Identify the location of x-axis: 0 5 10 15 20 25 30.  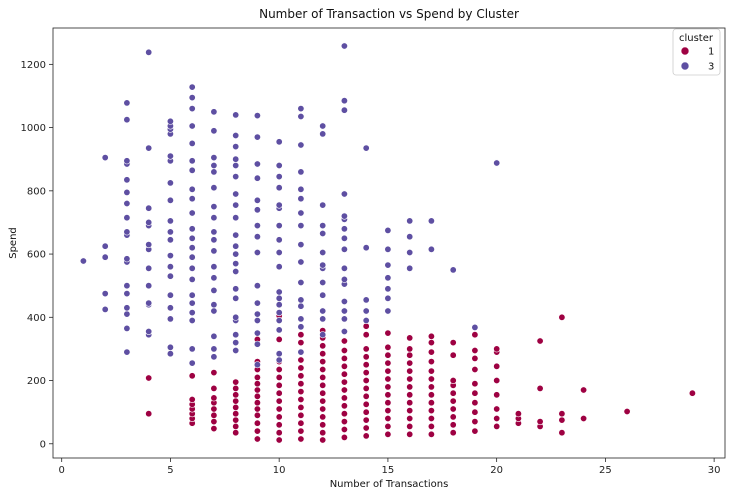
(389, 467).